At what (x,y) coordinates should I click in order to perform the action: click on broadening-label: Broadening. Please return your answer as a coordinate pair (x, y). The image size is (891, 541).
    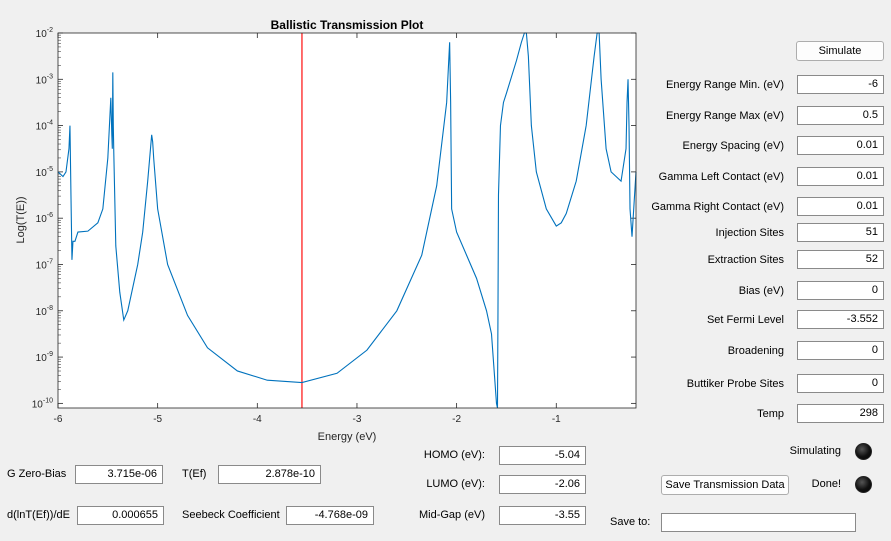
    Looking at the image, I should click on (755, 351).